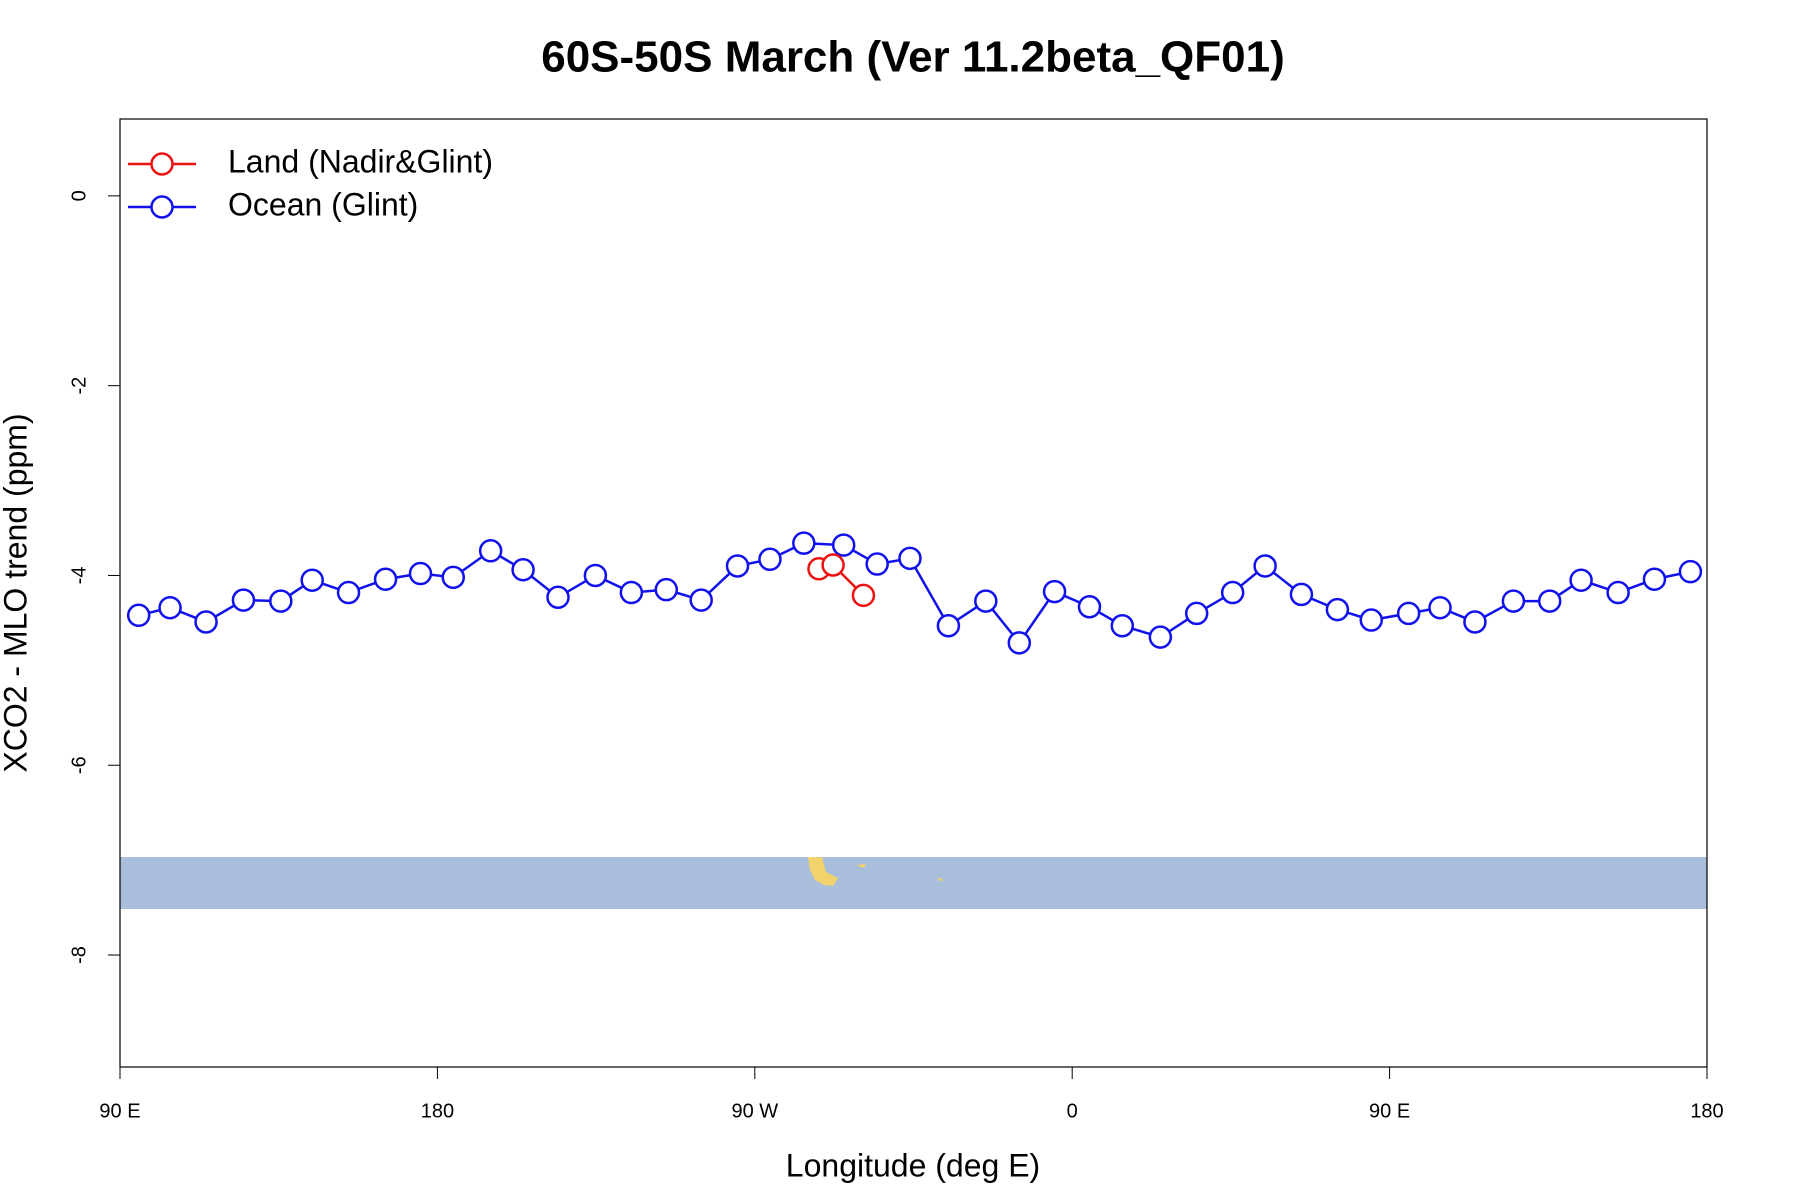 The height and width of the screenshot is (1200, 1800). I want to click on y-tick-label: 0, so click(79, 195).